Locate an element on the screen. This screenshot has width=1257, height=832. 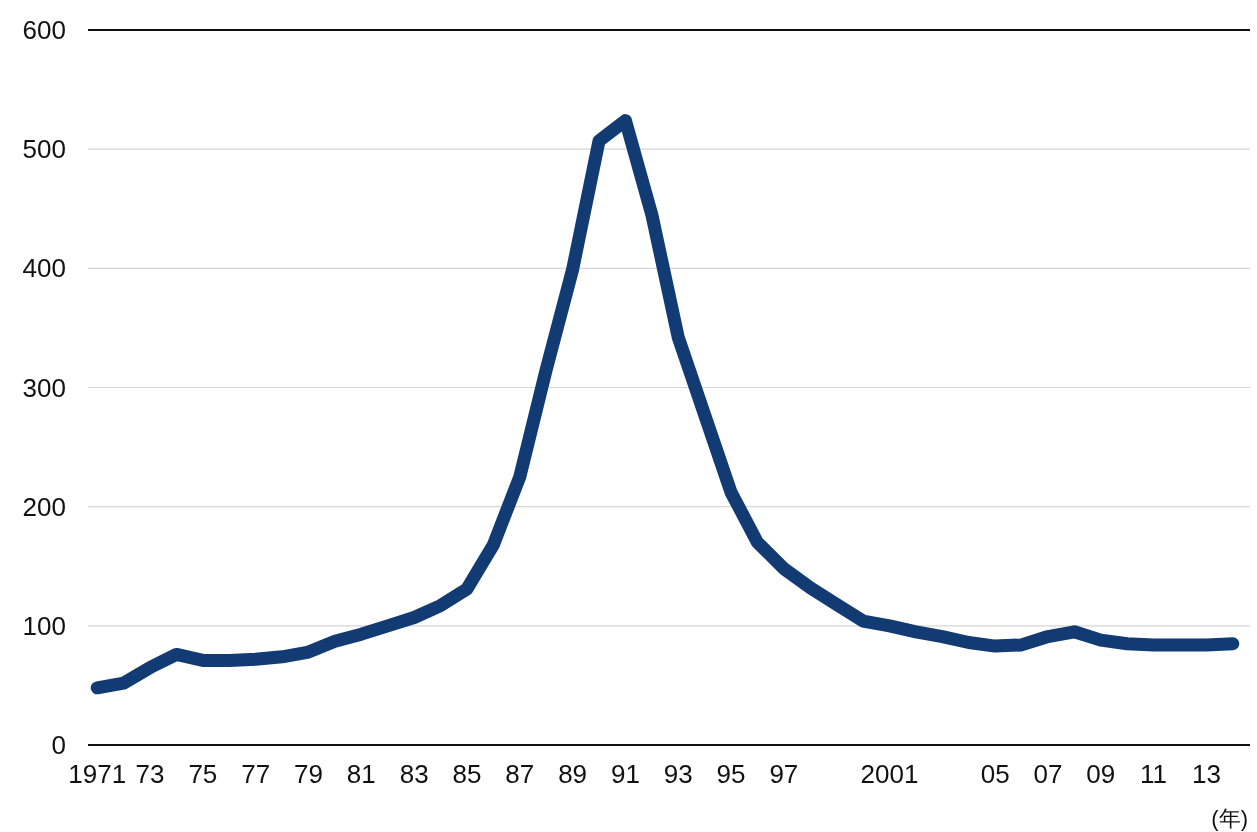
y-tick-label: 600 is located at coordinates (44, 30).